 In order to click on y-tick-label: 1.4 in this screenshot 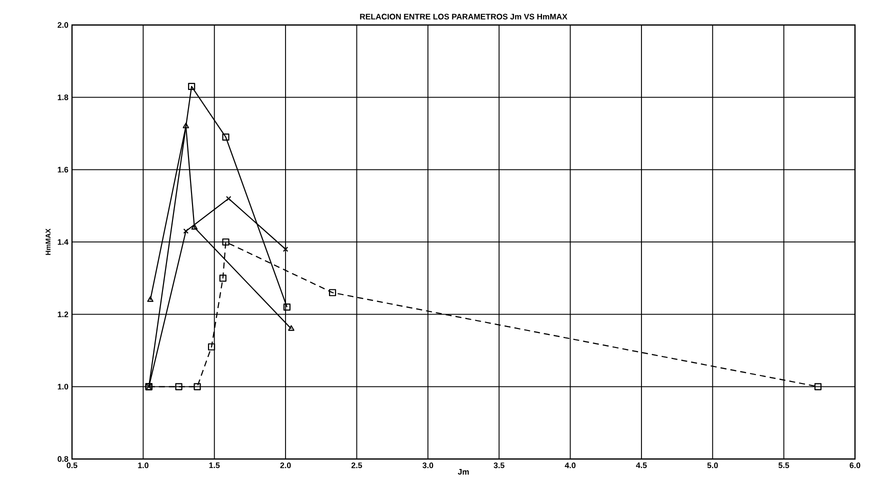, I will do `click(63, 242)`.